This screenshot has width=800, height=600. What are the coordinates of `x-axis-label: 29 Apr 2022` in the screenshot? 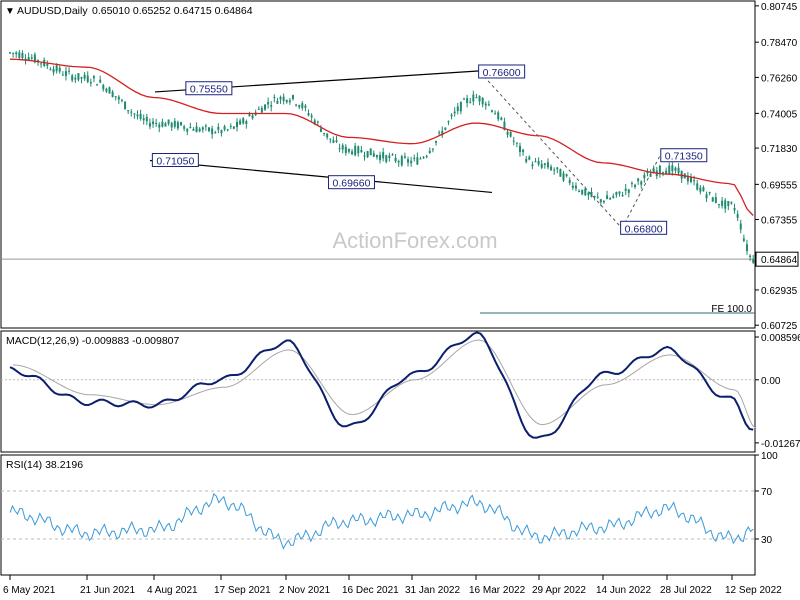 It's located at (559, 590).